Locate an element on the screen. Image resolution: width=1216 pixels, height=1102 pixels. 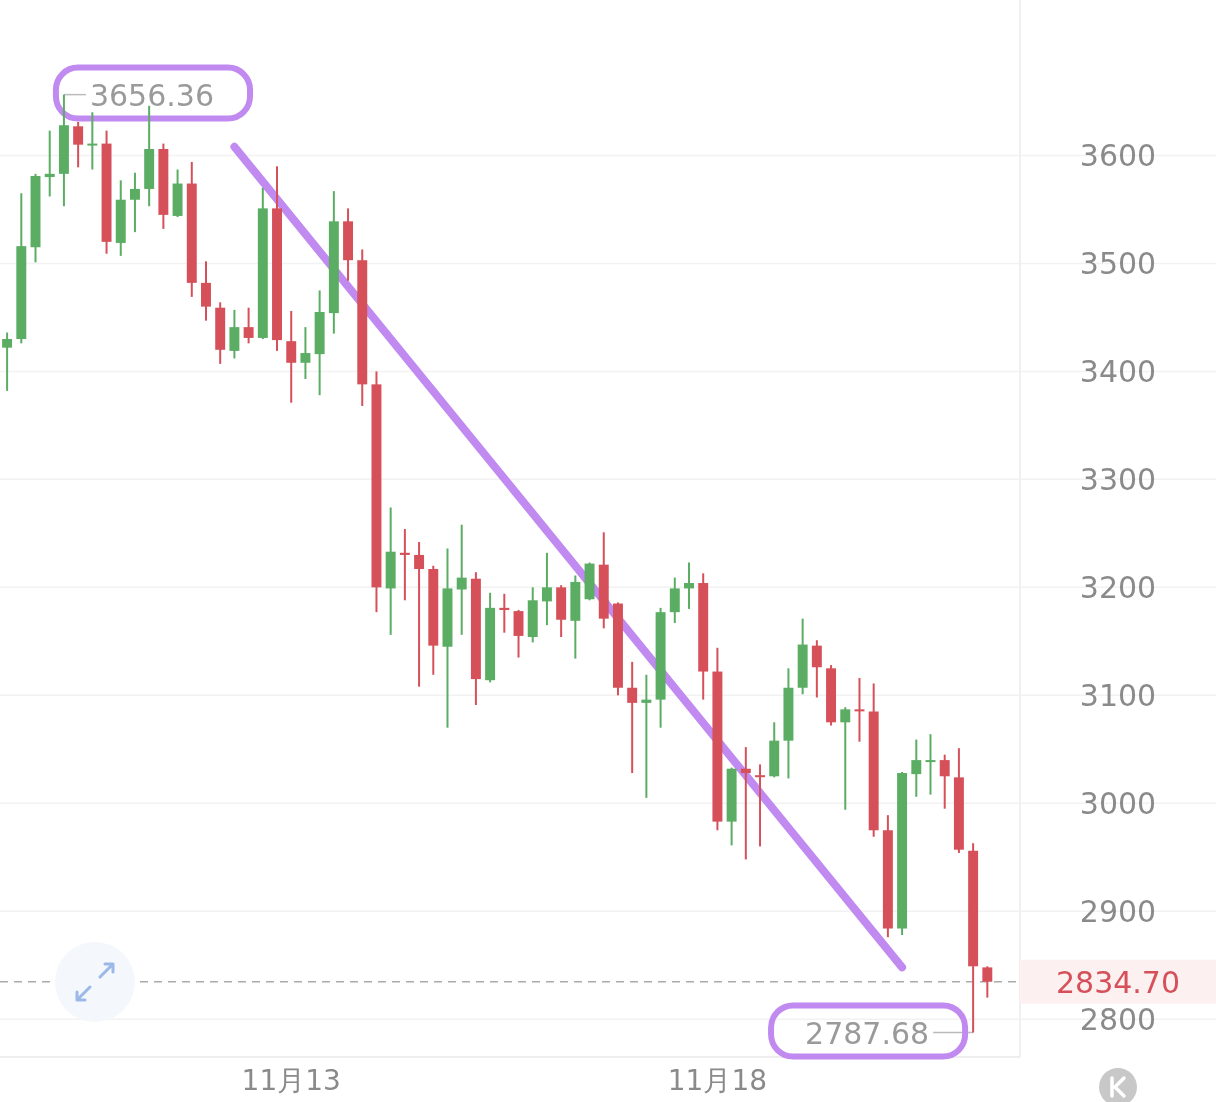
annotation: 2787.68 is located at coordinates (867, 1033).